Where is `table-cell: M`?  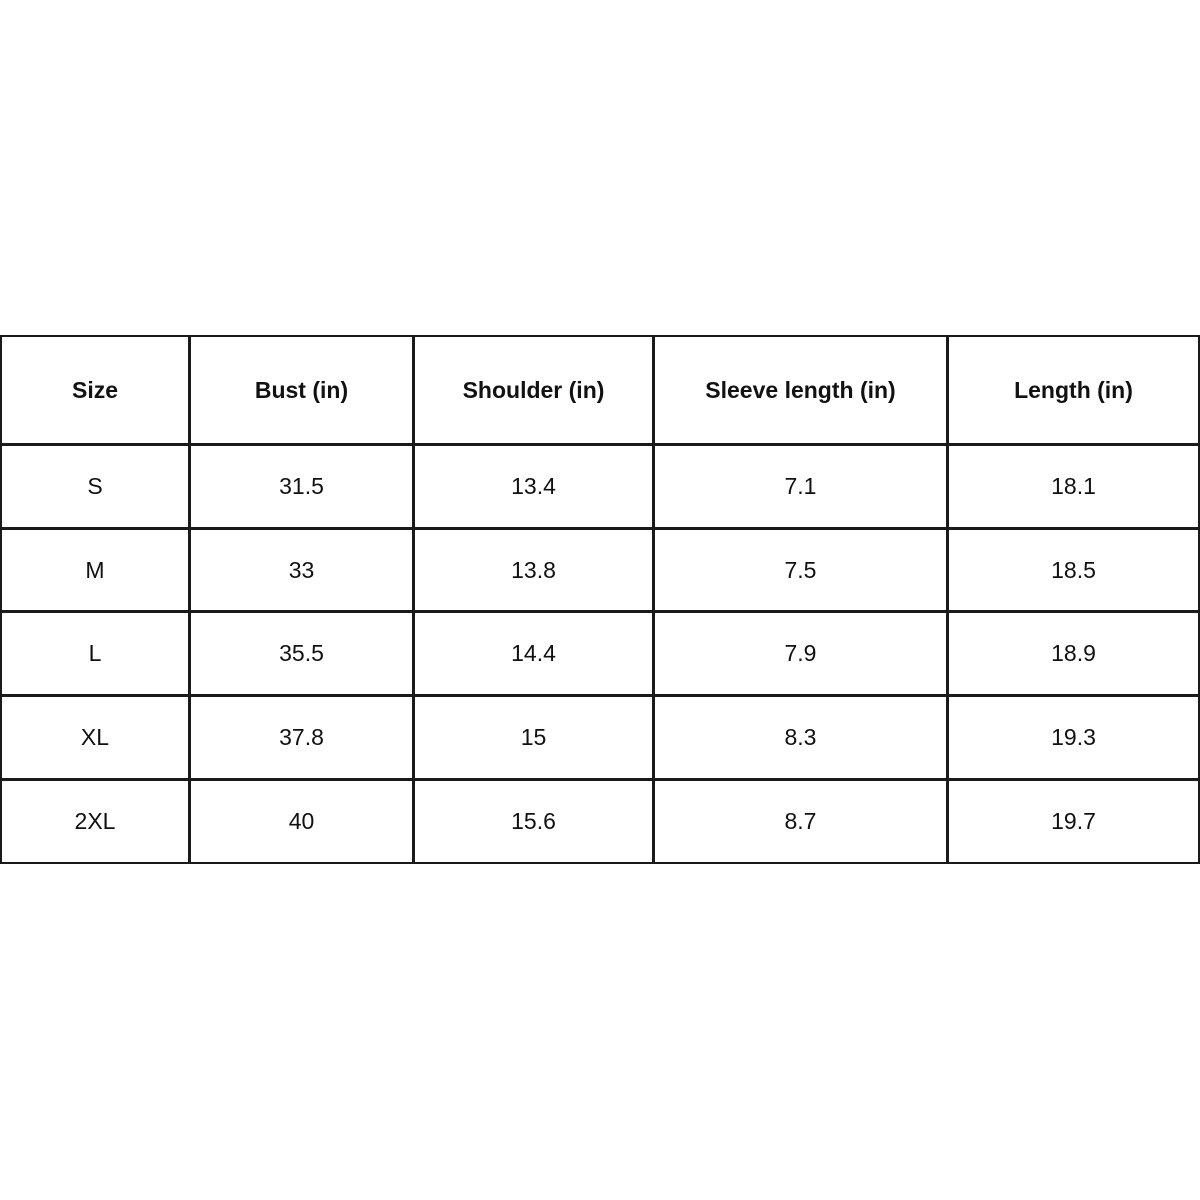 table-cell: M is located at coordinates (95, 570).